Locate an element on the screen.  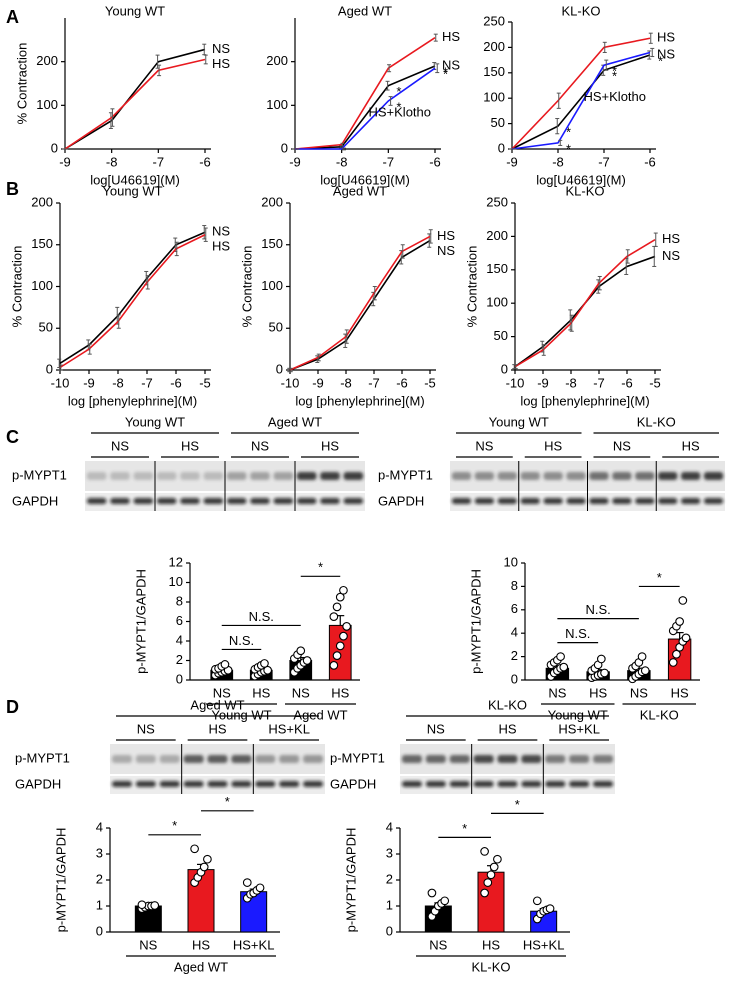
y-tick-label: 200 is located at coordinates (494, 46).